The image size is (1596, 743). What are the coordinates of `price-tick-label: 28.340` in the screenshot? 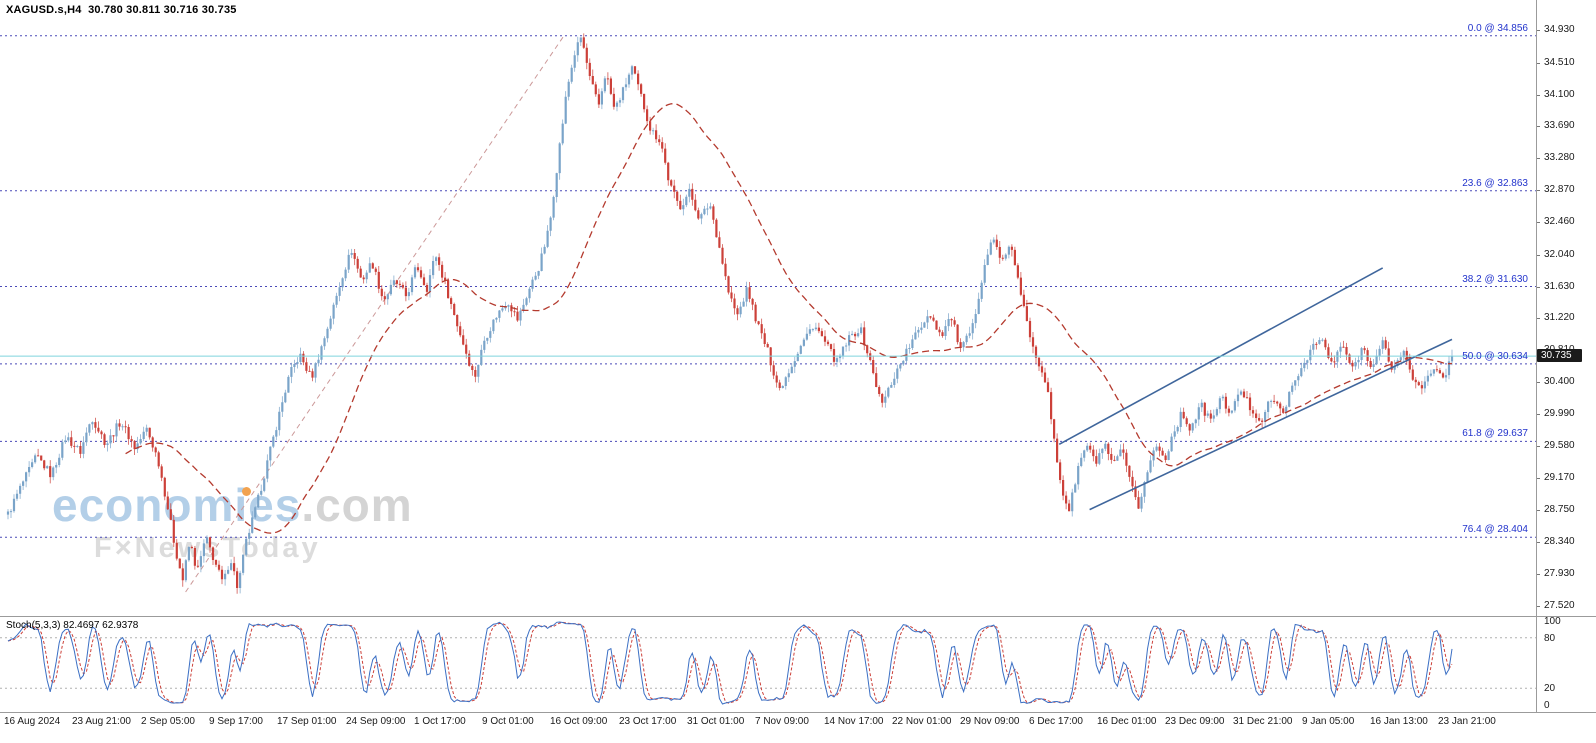 It's located at (1559, 542).